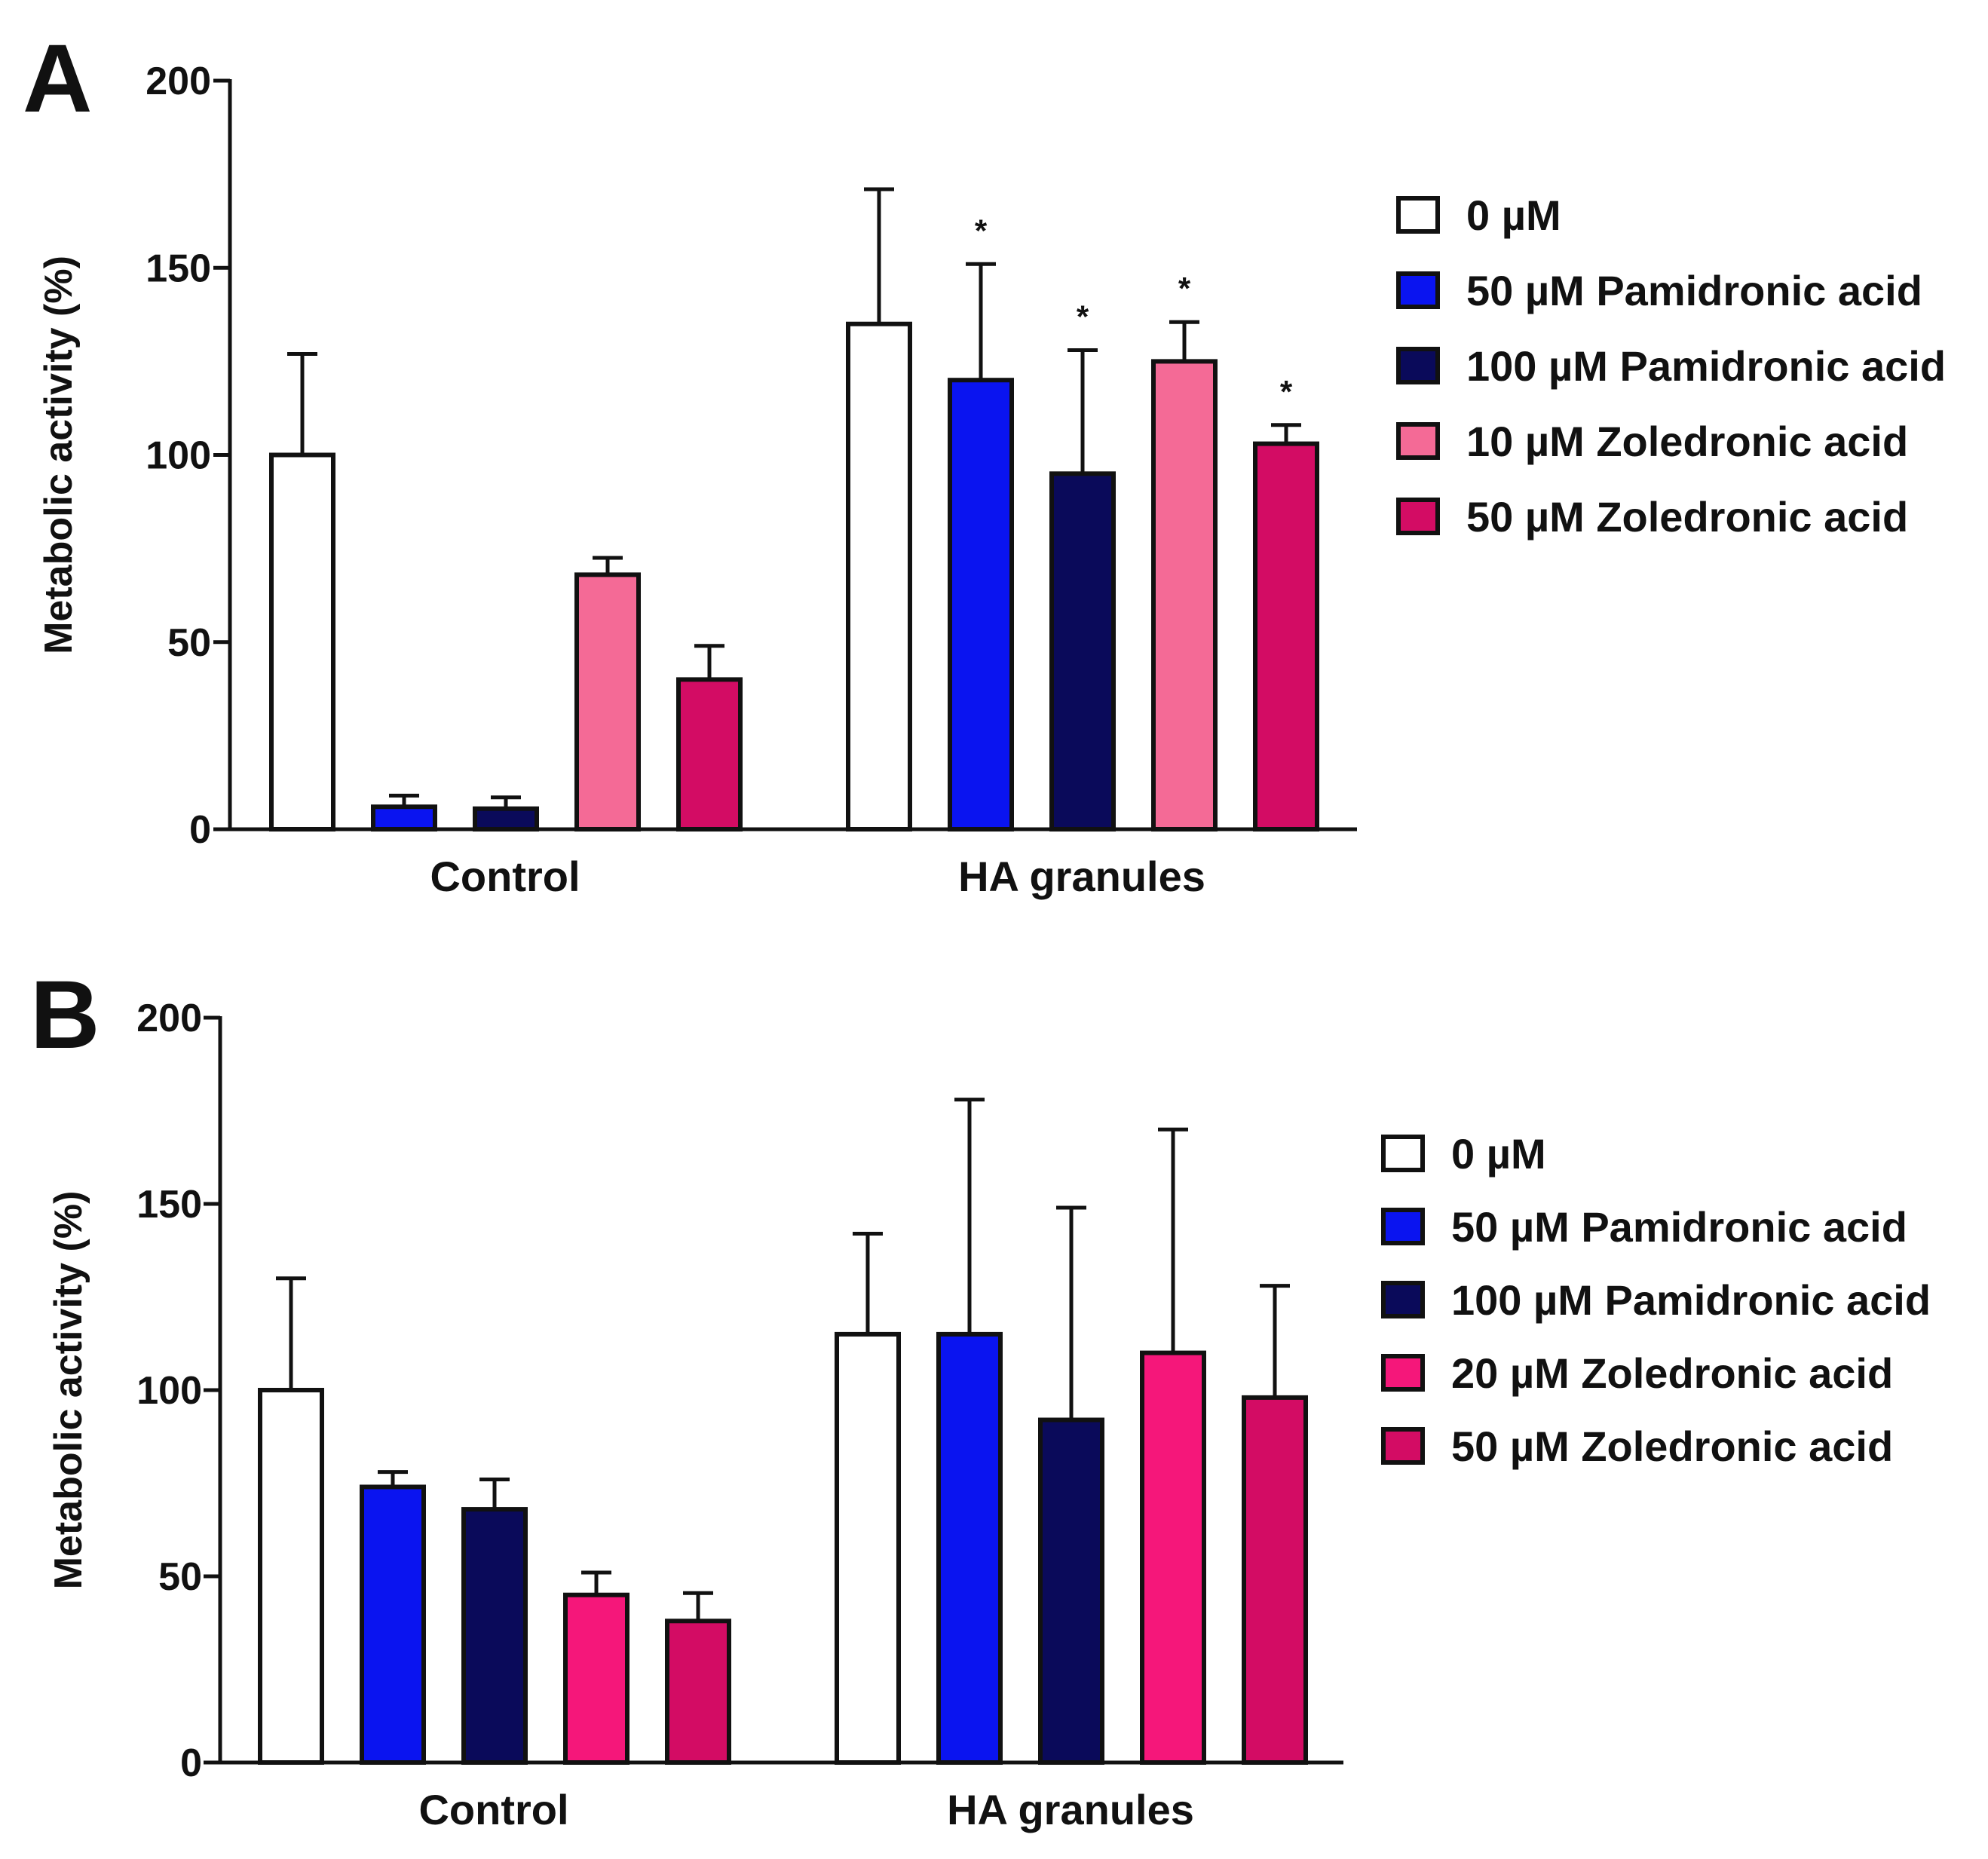 The width and height of the screenshot is (1988, 1859). I want to click on panel-label: B, so click(65, 1015).